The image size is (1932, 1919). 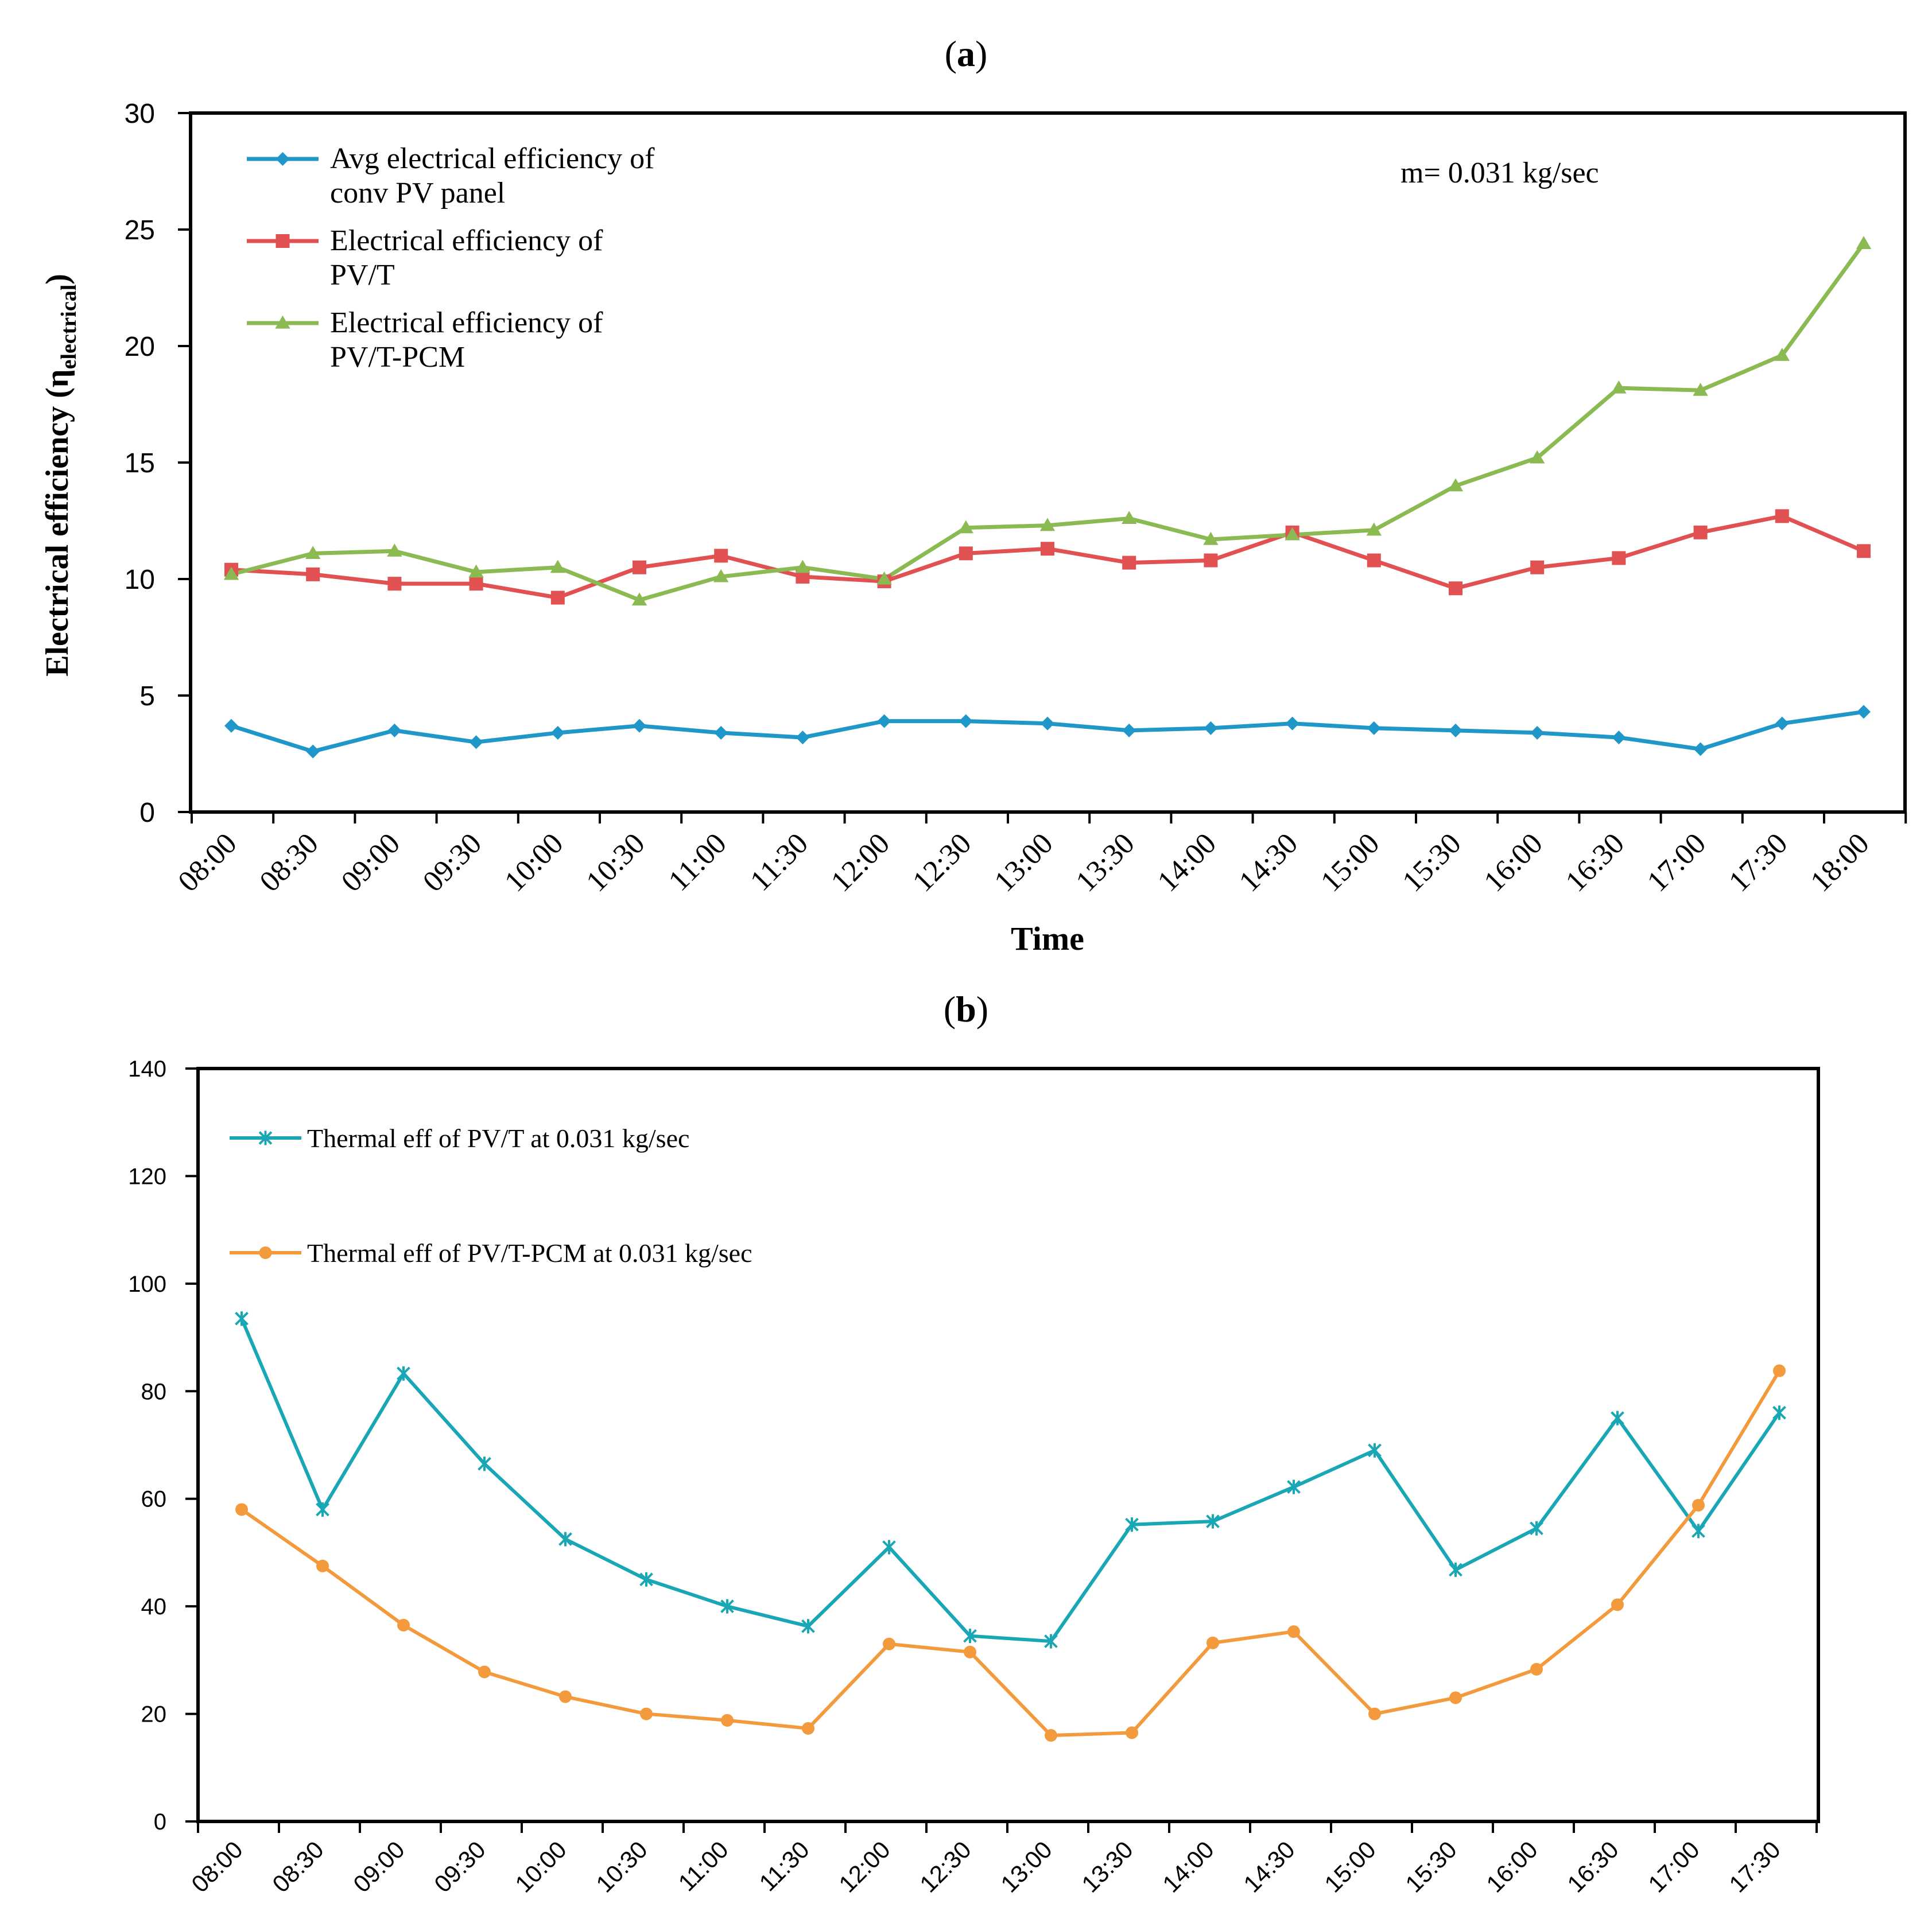 I want to click on legend-label: Electrical efficiency of, so click(x=466, y=322).